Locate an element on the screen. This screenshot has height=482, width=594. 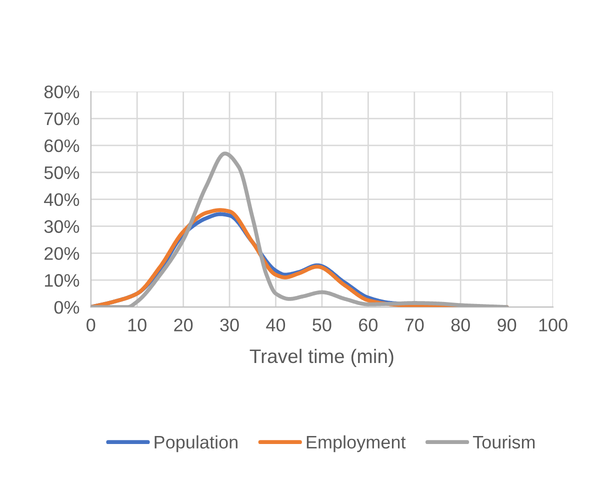
y-tick-label: 0% is located at coordinates (67, 307).